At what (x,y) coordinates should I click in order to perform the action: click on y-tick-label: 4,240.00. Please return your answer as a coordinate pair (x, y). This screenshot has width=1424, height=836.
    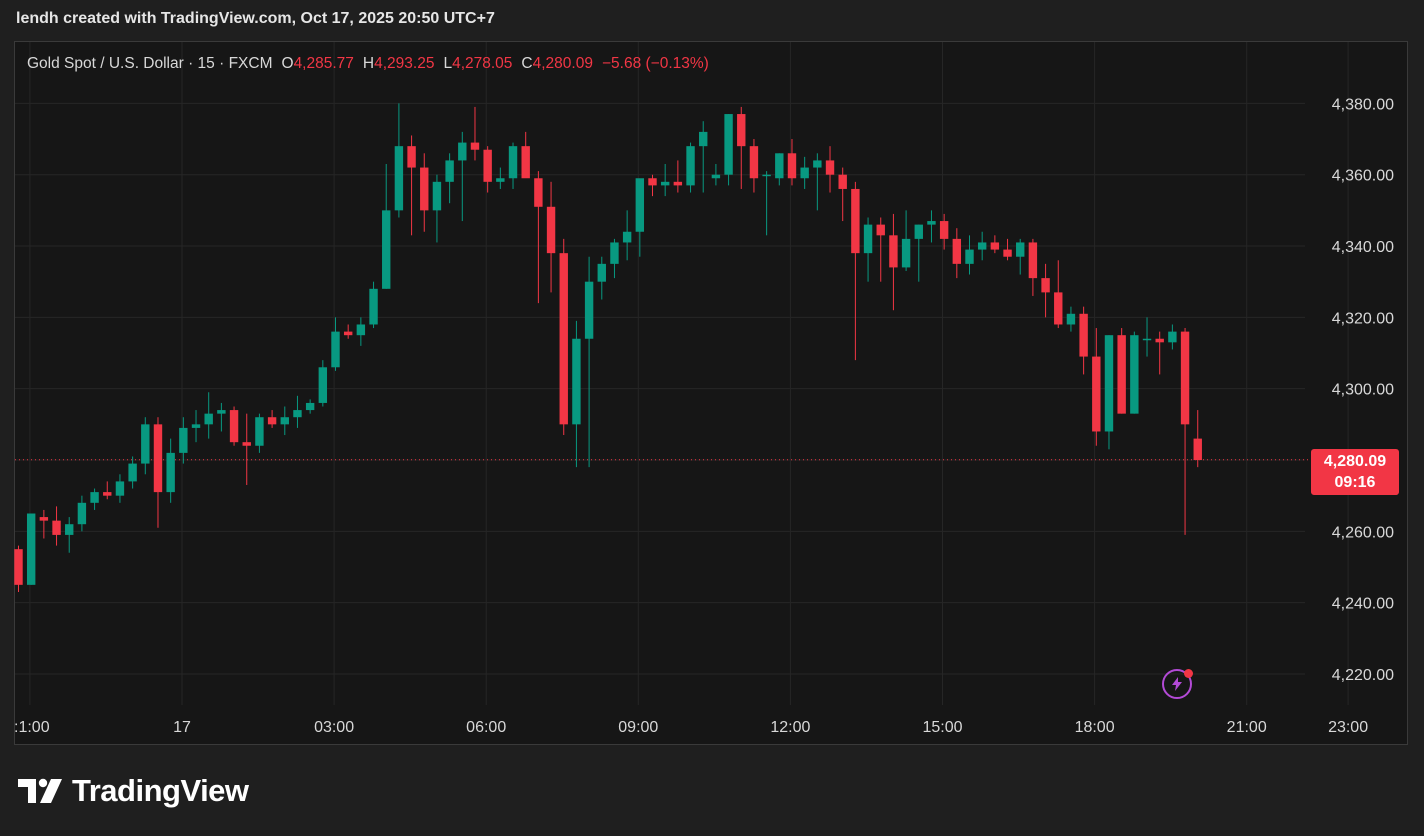
    Looking at the image, I should click on (1363, 604).